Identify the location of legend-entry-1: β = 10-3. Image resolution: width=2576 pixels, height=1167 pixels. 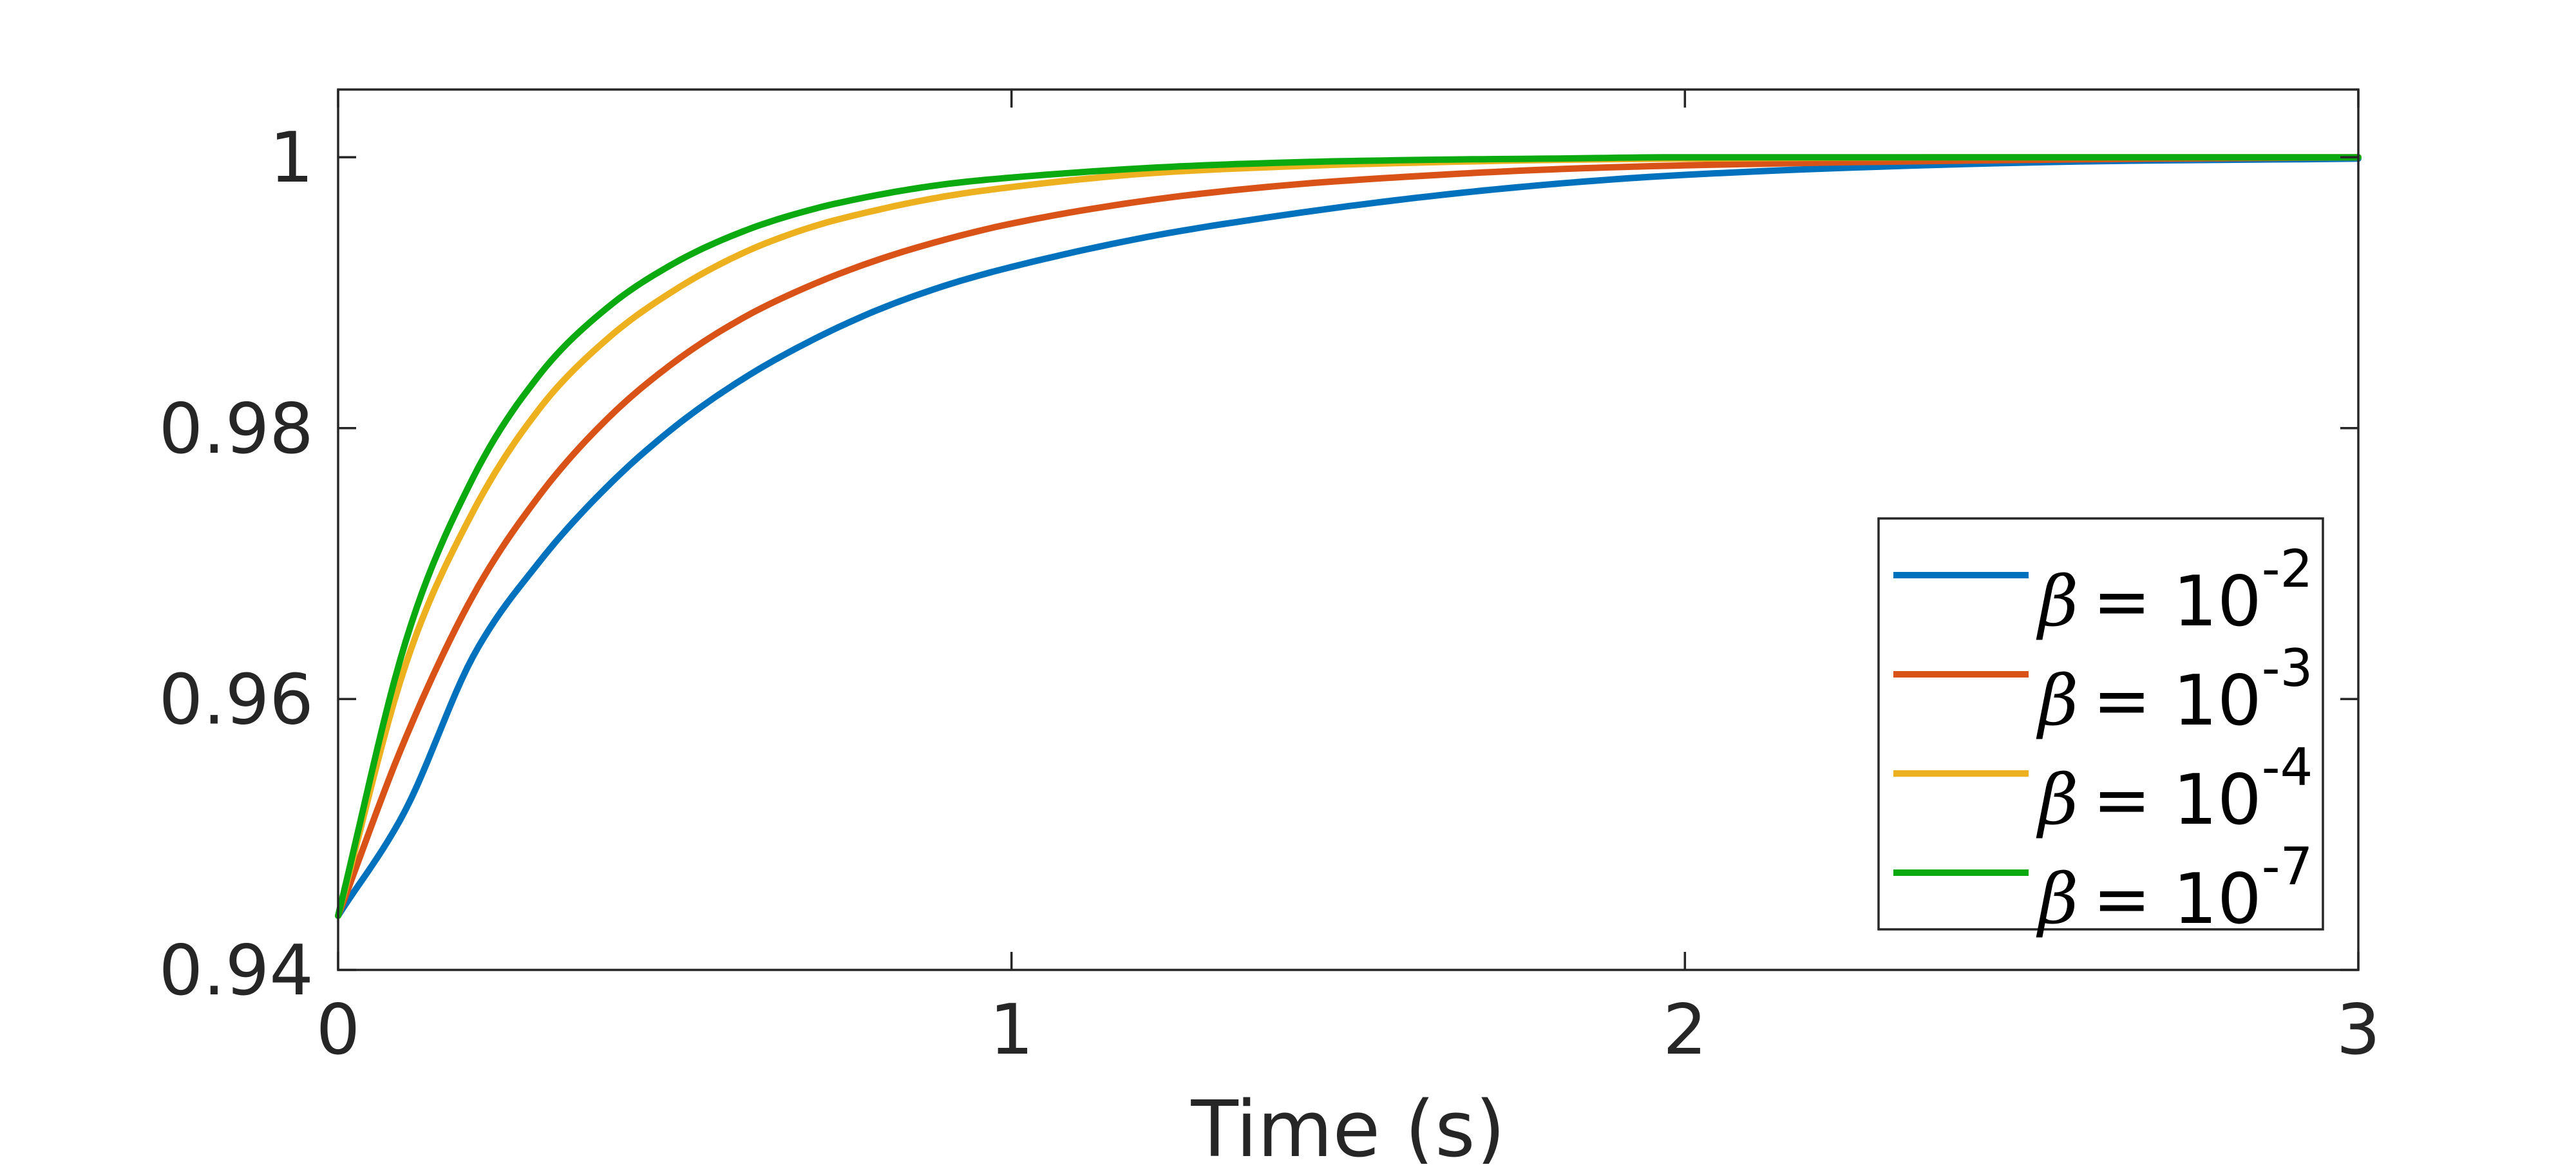
(2103, 689).